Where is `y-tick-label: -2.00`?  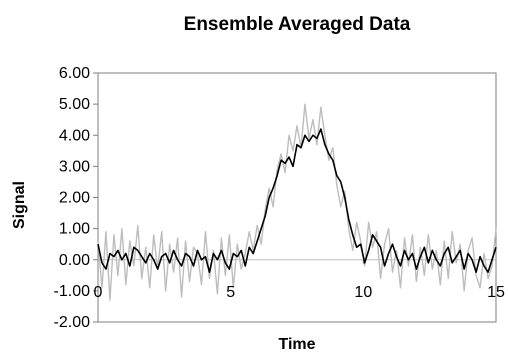
y-tick-label: -2.00 is located at coordinates (72, 322).